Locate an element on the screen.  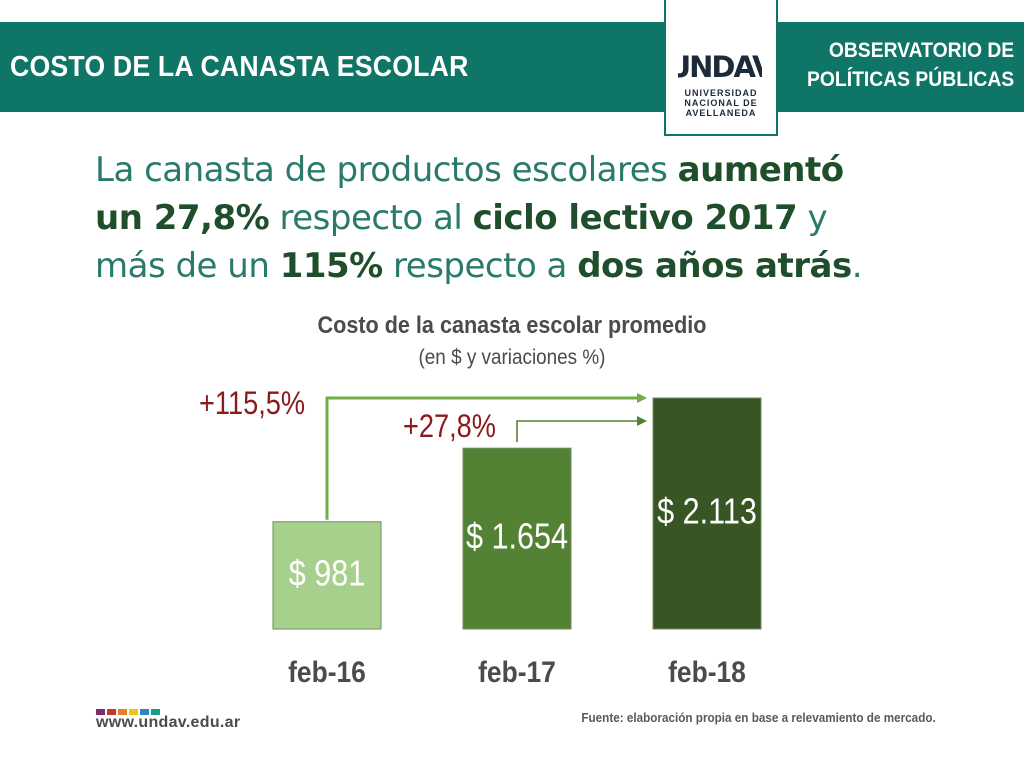
category-label-feb-16: feb-16 is located at coordinates (327, 671).